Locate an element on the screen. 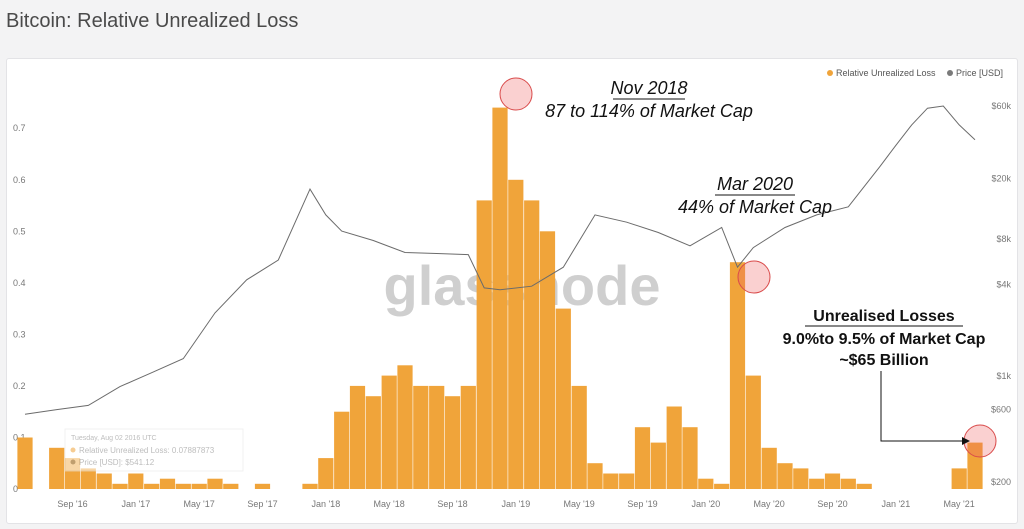 This screenshot has height=529, width=1024. annotation-arrowhead is located at coordinates (966, 441).